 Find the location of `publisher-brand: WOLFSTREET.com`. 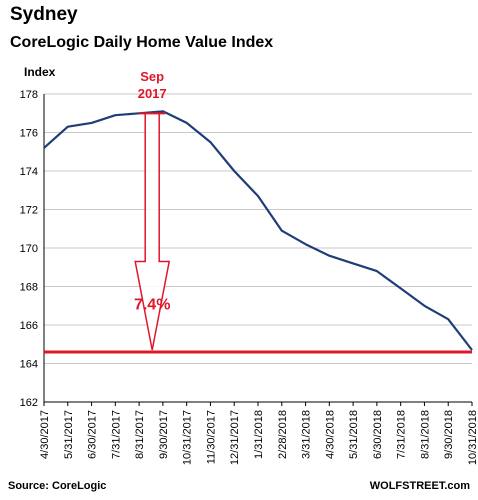

publisher-brand: WOLFSTREET.com is located at coordinates (419, 486).